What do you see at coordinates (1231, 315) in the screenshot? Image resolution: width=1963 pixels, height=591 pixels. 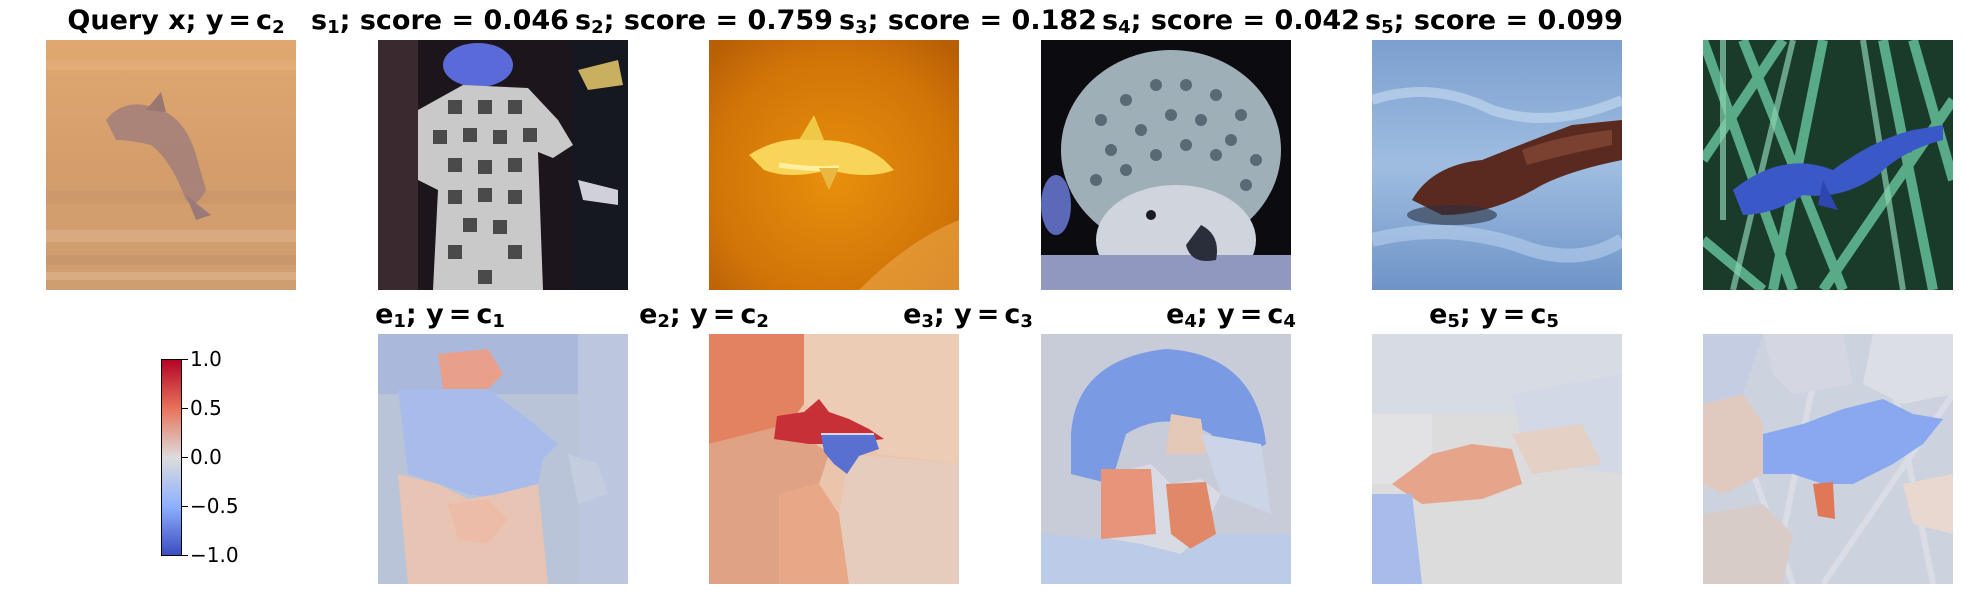 I see `explanation-title-4: e4; y = c4` at bounding box center [1231, 315].